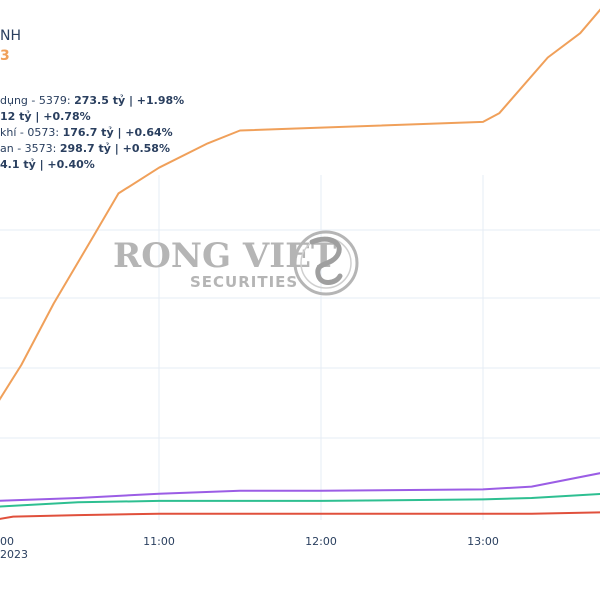  What do you see at coordinates (7, 541) in the screenshot?
I see `x-tick-label: 00` at bounding box center [7, 541].